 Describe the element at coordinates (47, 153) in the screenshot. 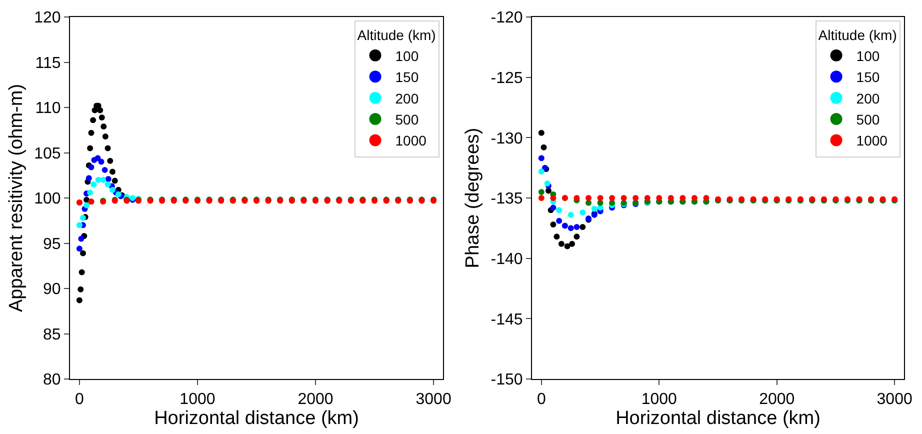

I see `y-tick-label: 105` at that location.